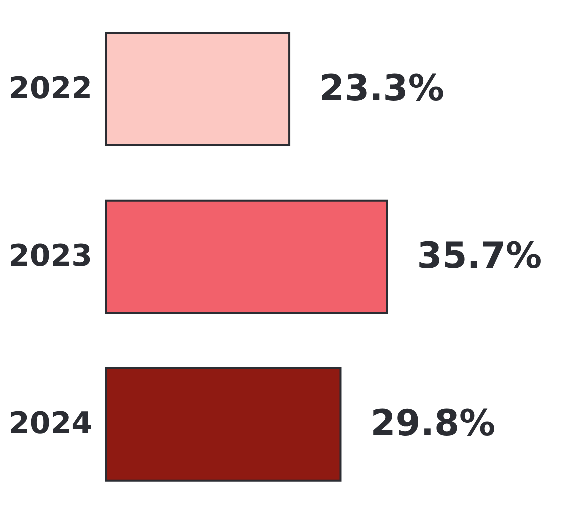 The width and height of the screenshot is (578, 514). I want to click on data-label: 29.8%, so click(433, 424).